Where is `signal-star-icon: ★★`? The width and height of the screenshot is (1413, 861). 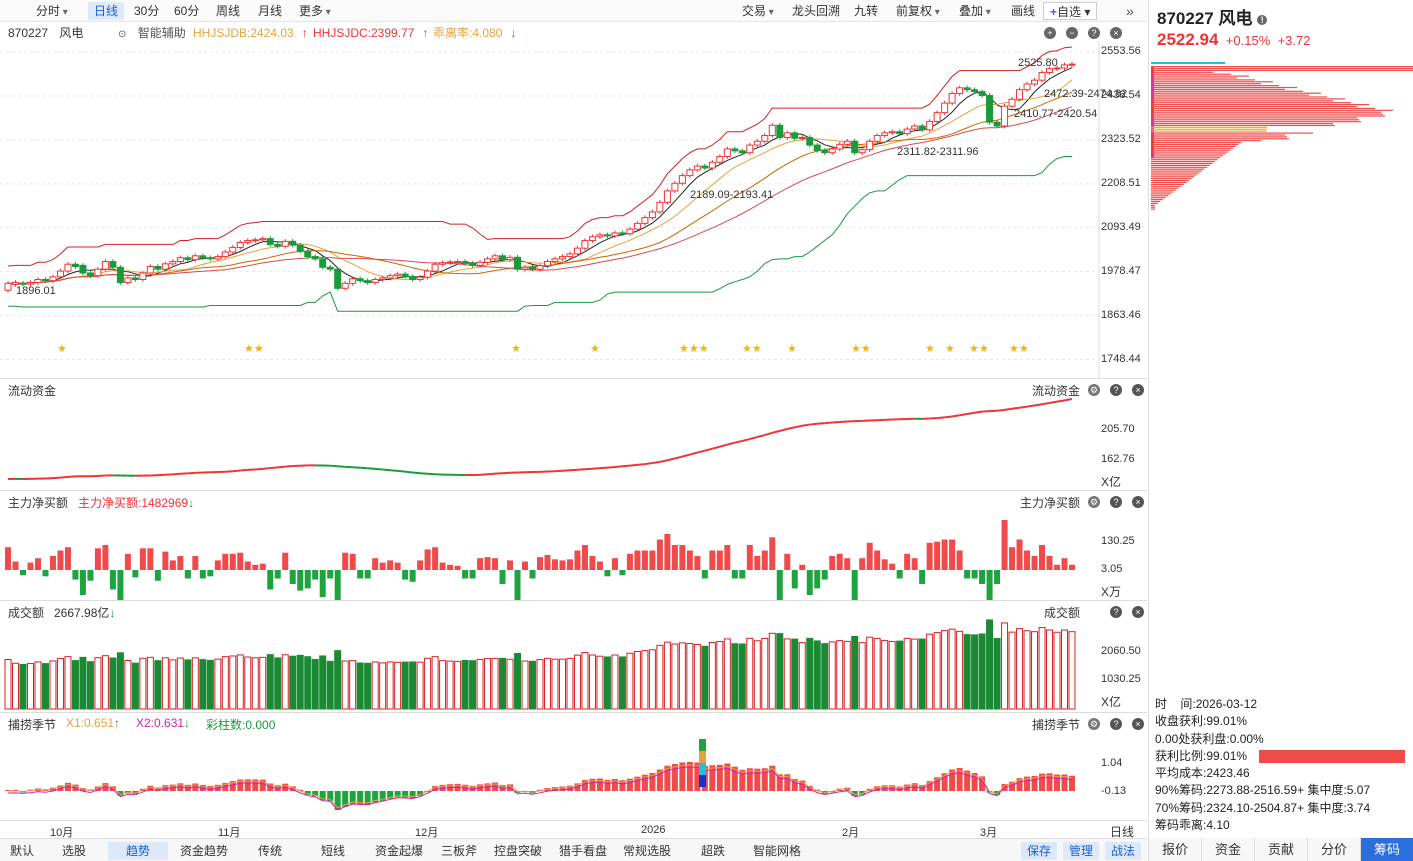
signal-star-icon: ★★ is located at coordinates (254, 349).